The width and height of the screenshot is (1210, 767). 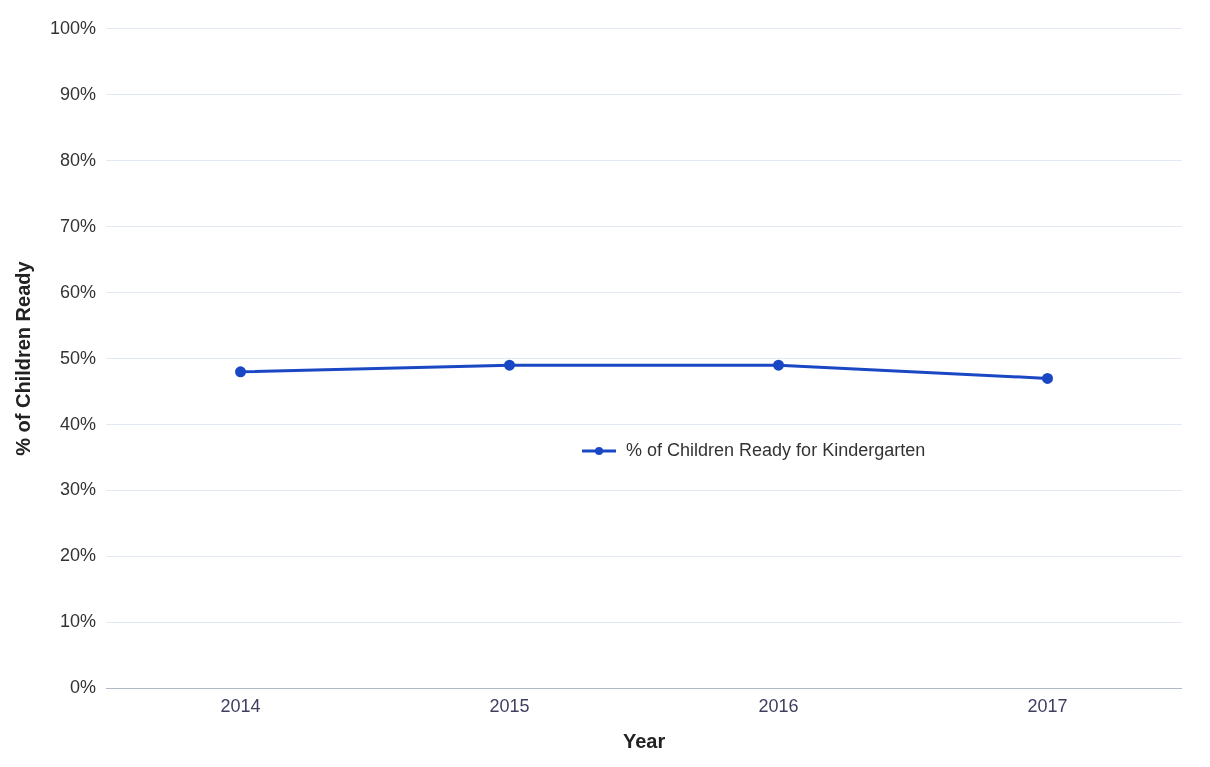 I want to click on y-tick-label: 40%, so click(x=78, y=423).